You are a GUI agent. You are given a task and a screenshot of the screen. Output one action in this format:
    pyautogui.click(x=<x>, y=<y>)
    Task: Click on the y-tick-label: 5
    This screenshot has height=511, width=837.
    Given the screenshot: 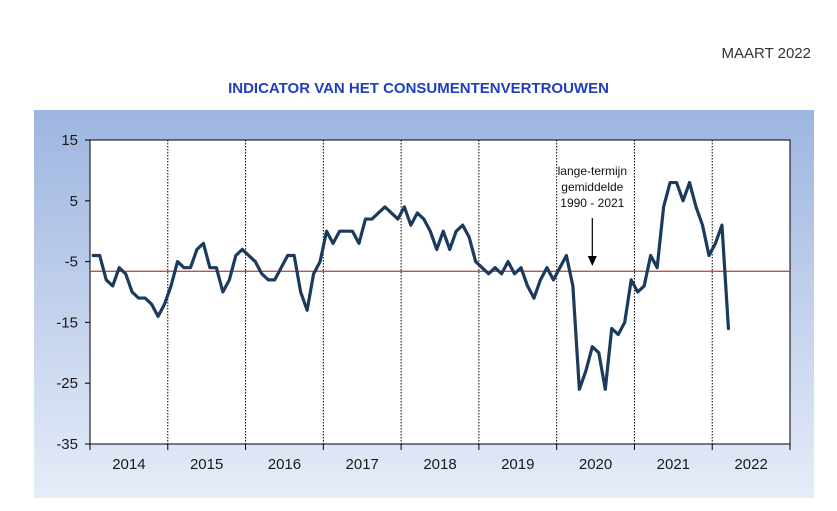 What is the action you would take?
    pyautogui.click(x=74, y=201)
    